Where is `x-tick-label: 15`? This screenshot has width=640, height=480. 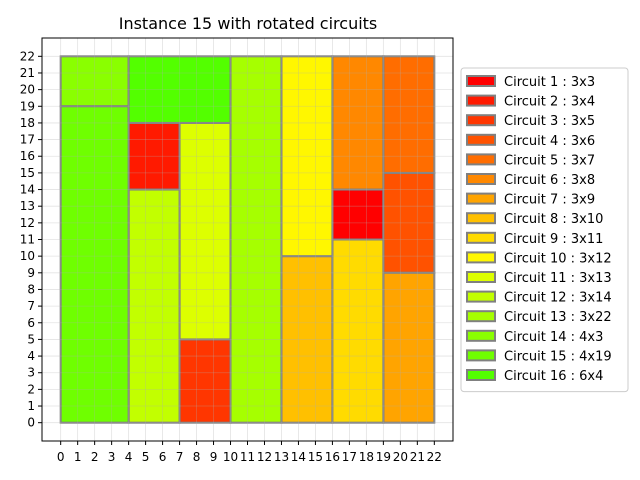 x-tick-label: 15 is located at coordinates (315, 457).